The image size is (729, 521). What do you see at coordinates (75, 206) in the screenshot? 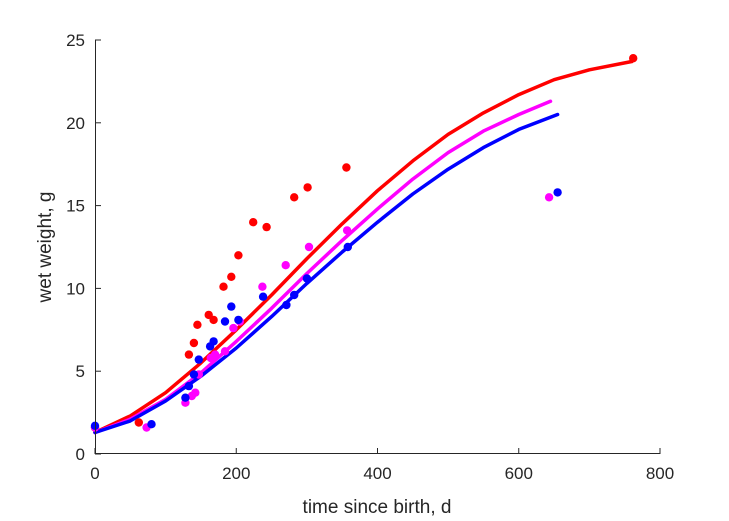
I see `y-tick-label: 15` at bounding box center [75, 206].